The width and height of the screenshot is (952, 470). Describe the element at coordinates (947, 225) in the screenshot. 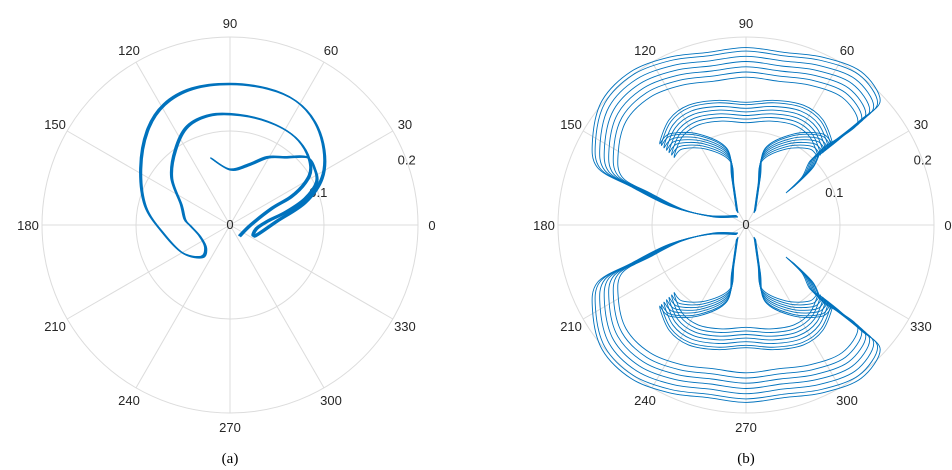

I see `chart-b-theta-label-0: 0` at that location.